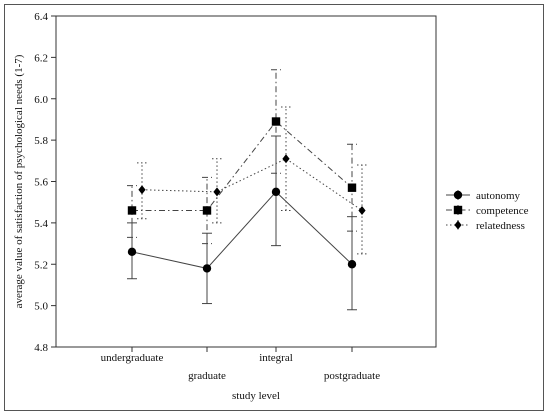 The image size is (550, 417). Describe the element at coordinates (41, 58) in the screenshot. I see `y-tick-label: 6.2` at that location.